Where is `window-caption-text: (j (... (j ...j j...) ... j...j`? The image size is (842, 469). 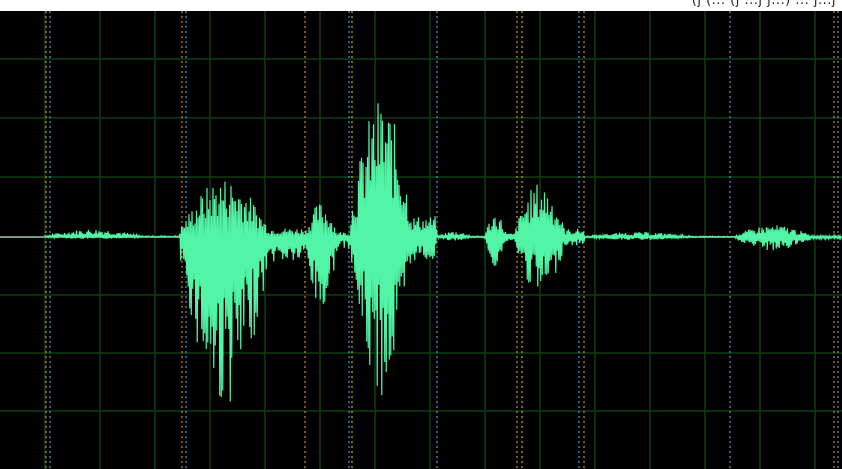 window-caption-text: (j (... (j ...j j...) ... j...j is located at coordinates (763, 4).